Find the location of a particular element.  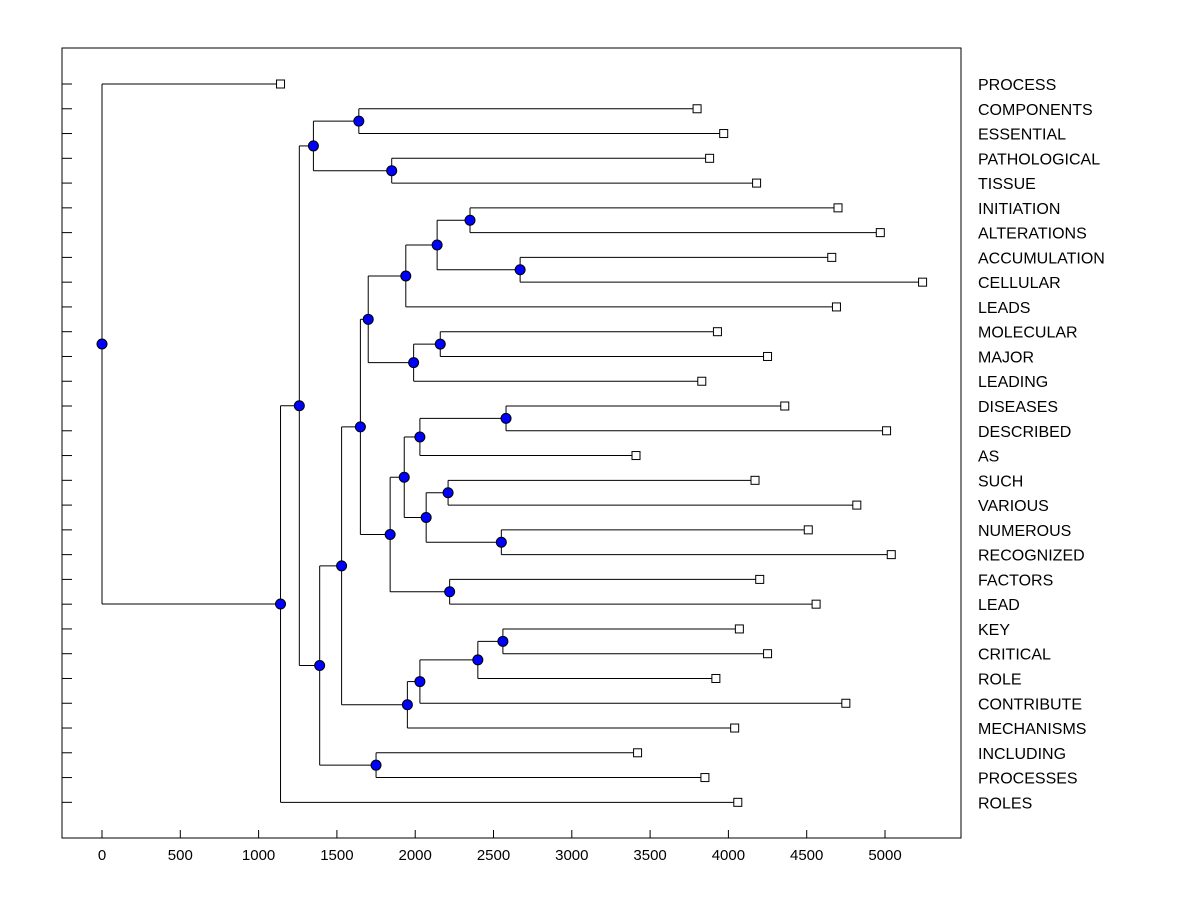

x-tick-label: 0 is located at coordinates (102, 855).